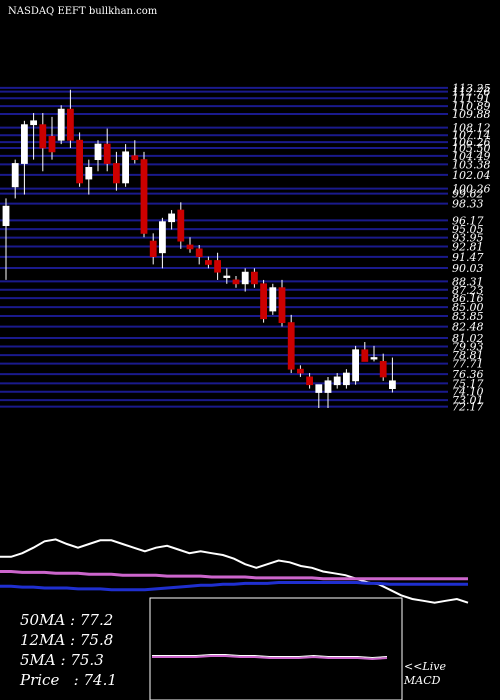 The height and width of the screenshot is (700, 500). I want to click on price-tick-label: 91.47, so click(468, 257).